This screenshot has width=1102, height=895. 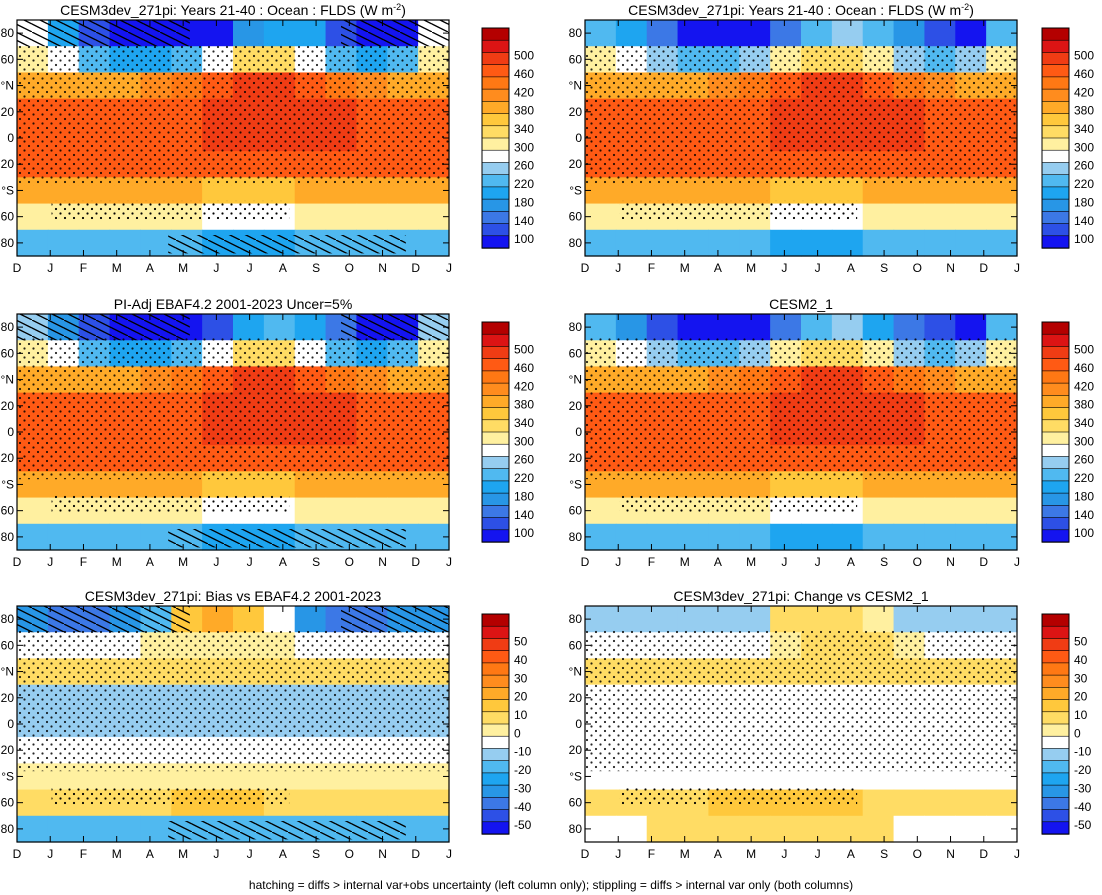 What do you see at coordinates (801, 304) in the screenshot?
I see `panel-title: CESM2_1` at bounding box center [801, 304].